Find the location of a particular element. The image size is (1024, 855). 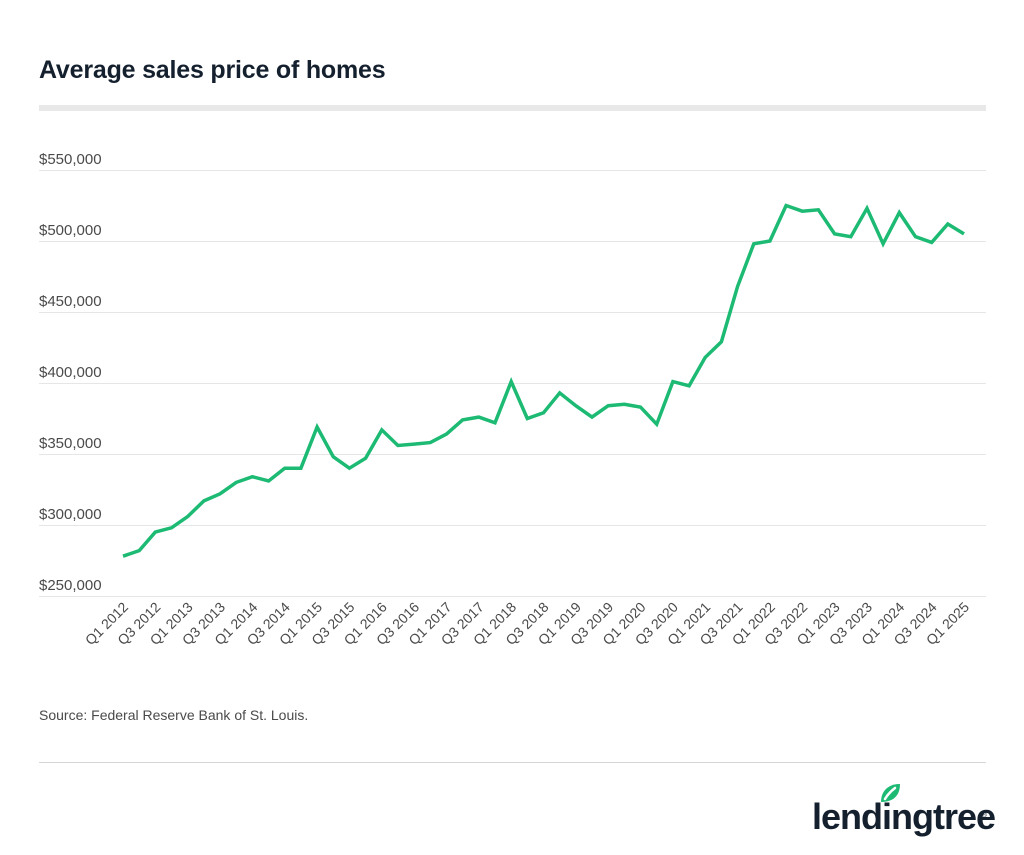

y-tick-label: $450,000 is located at coordinates (70, 301).